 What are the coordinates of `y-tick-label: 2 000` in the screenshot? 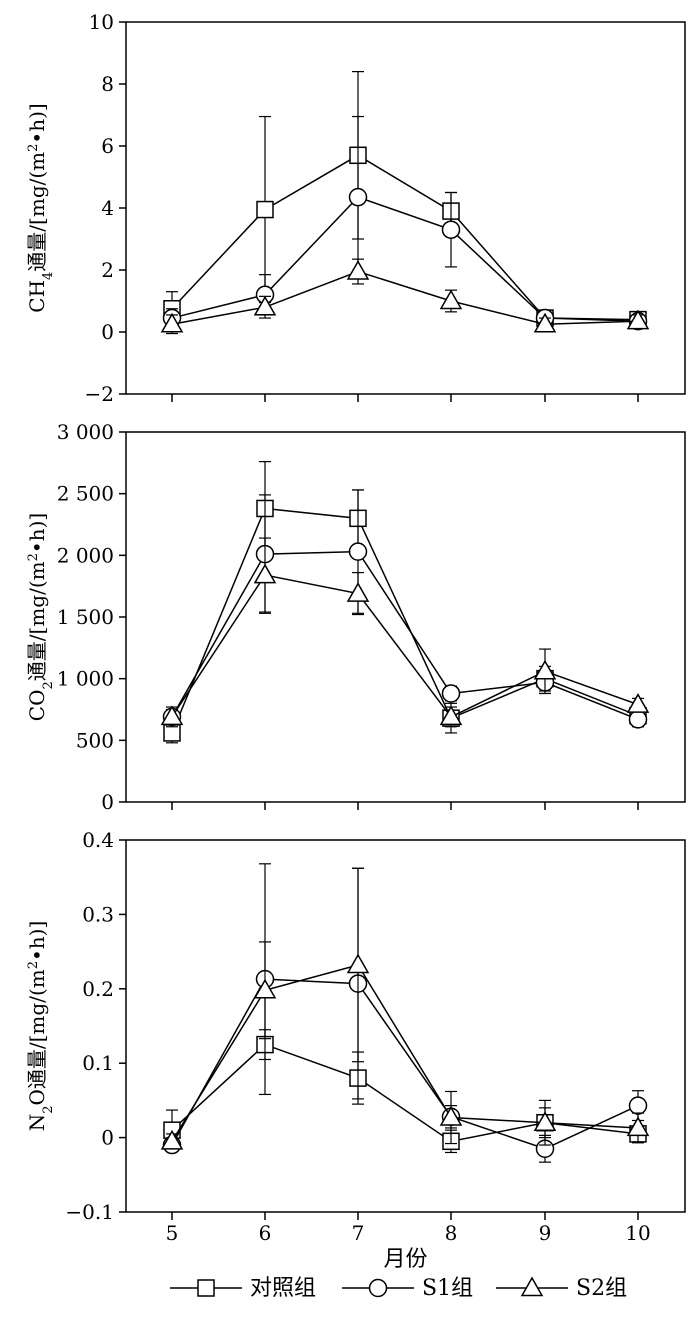 It's located at (85, 555).